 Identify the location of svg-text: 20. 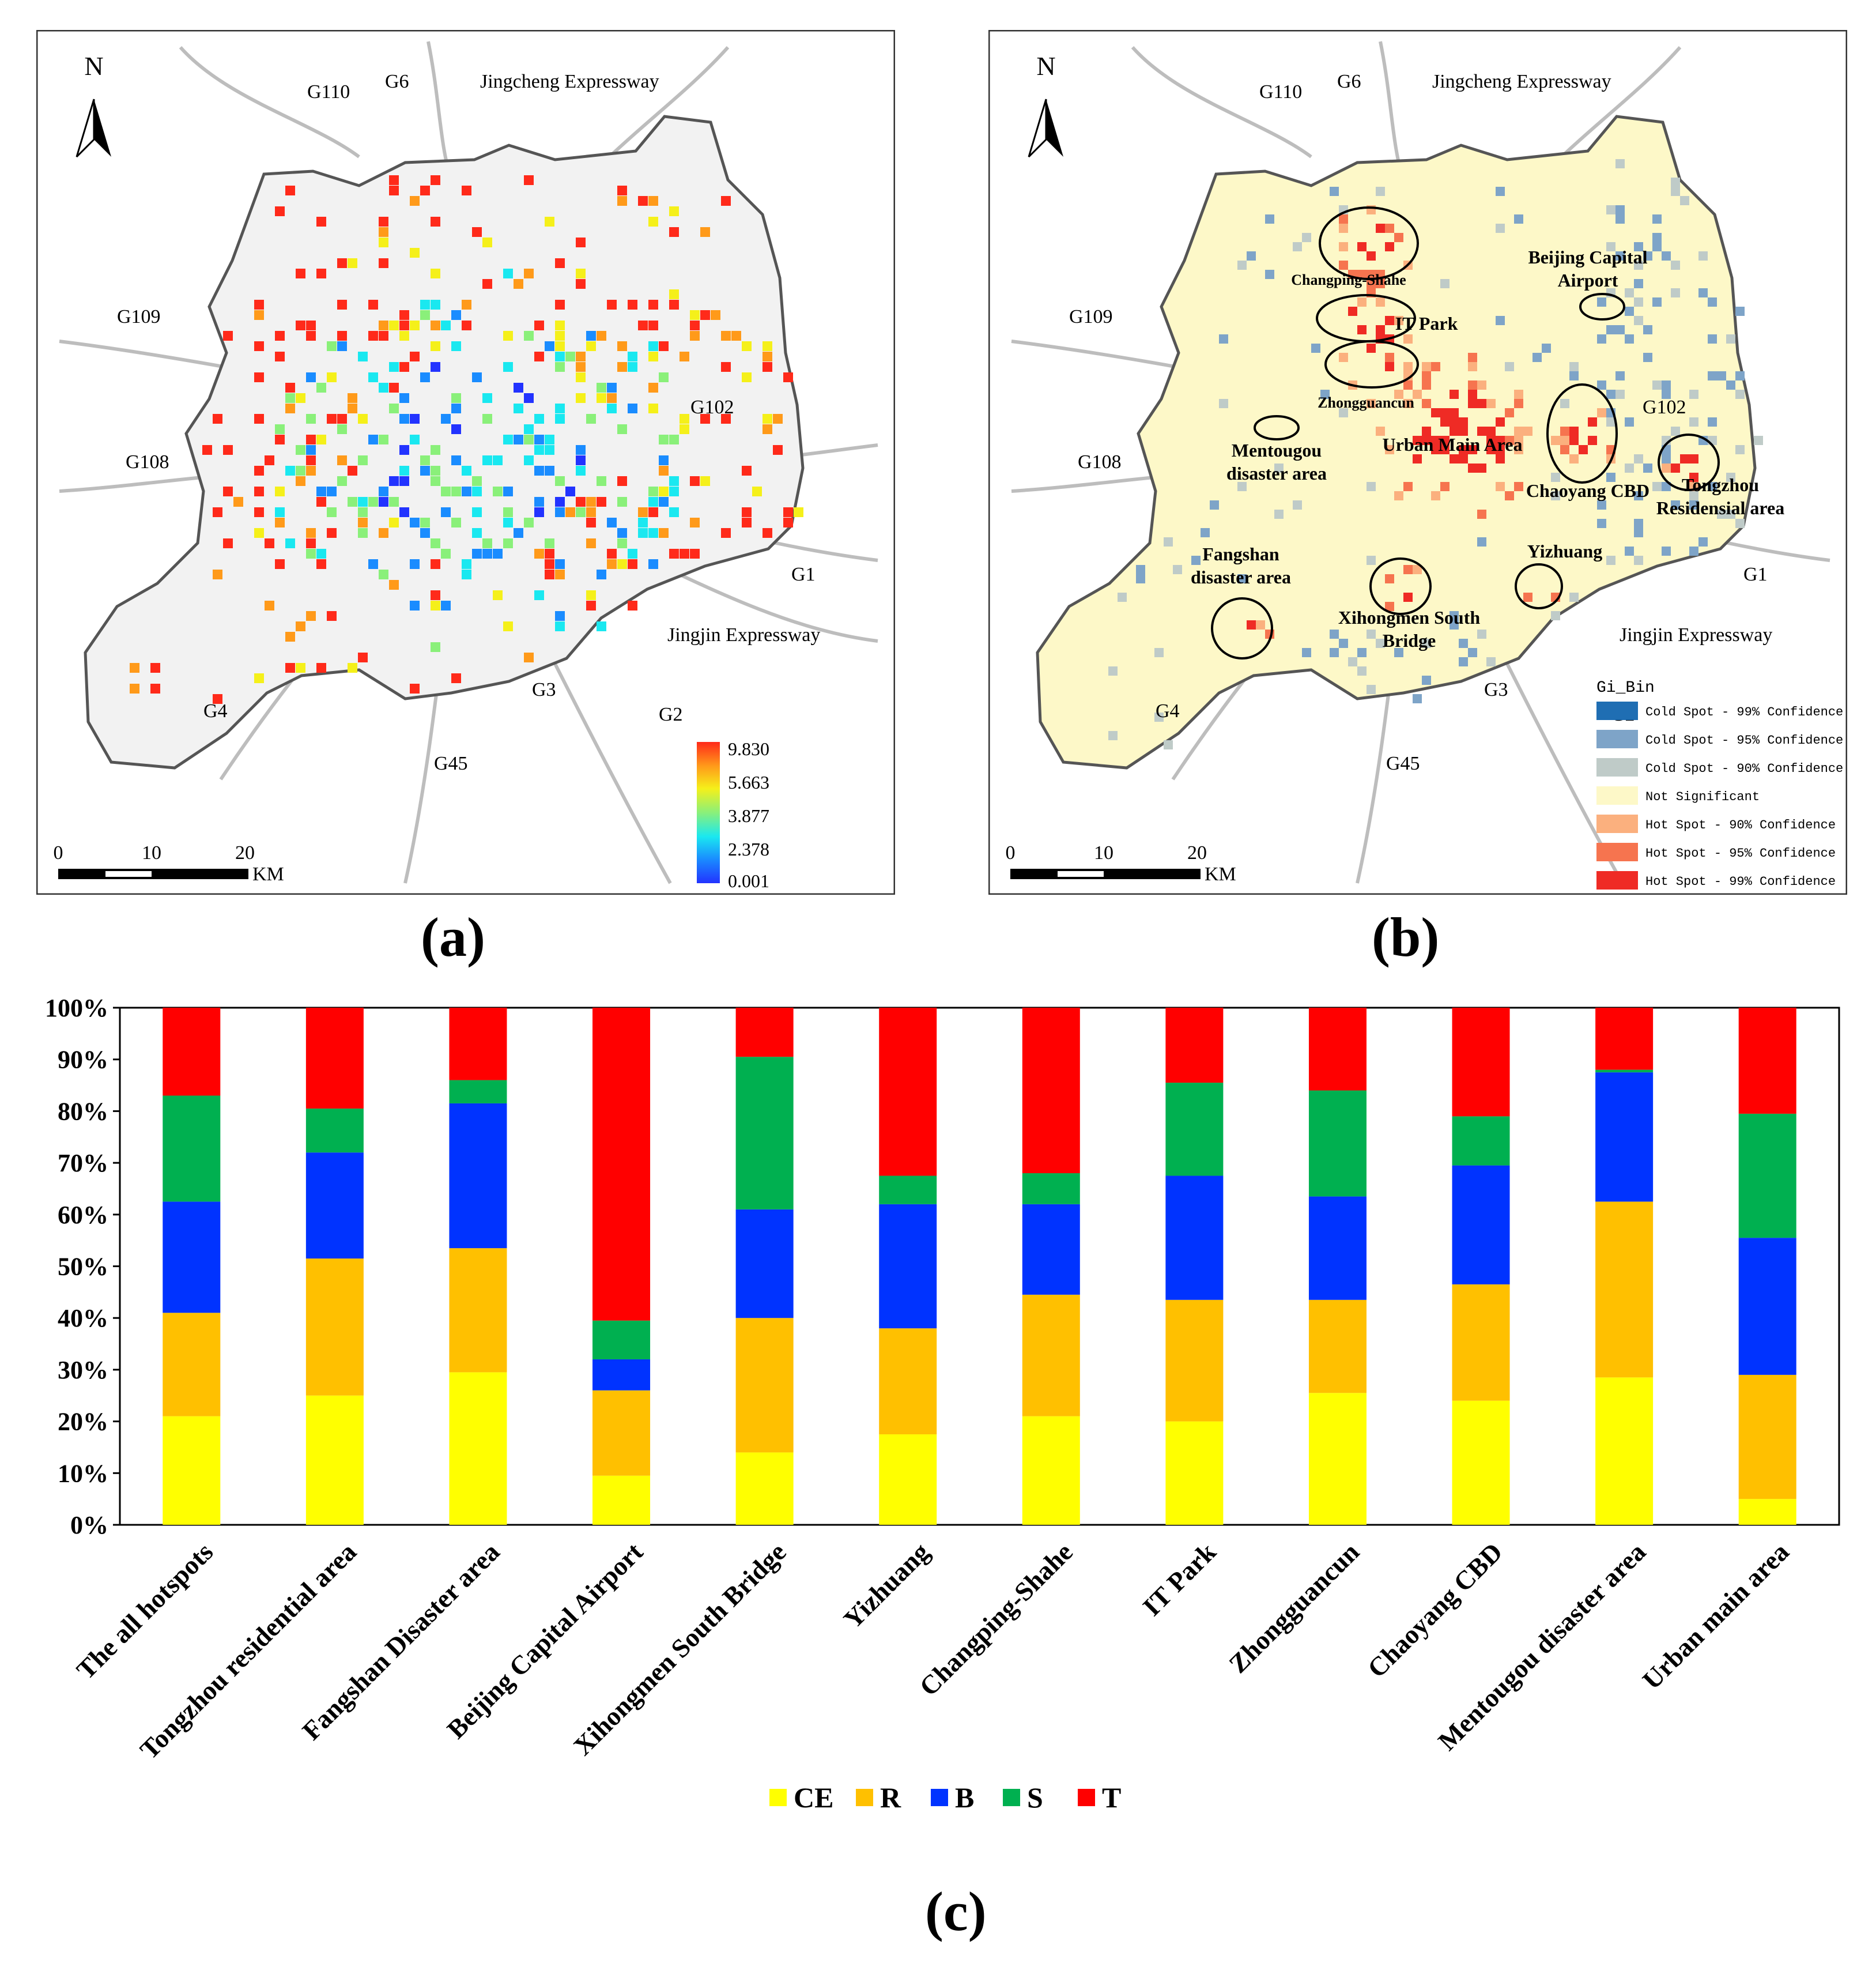
(1197, 853).